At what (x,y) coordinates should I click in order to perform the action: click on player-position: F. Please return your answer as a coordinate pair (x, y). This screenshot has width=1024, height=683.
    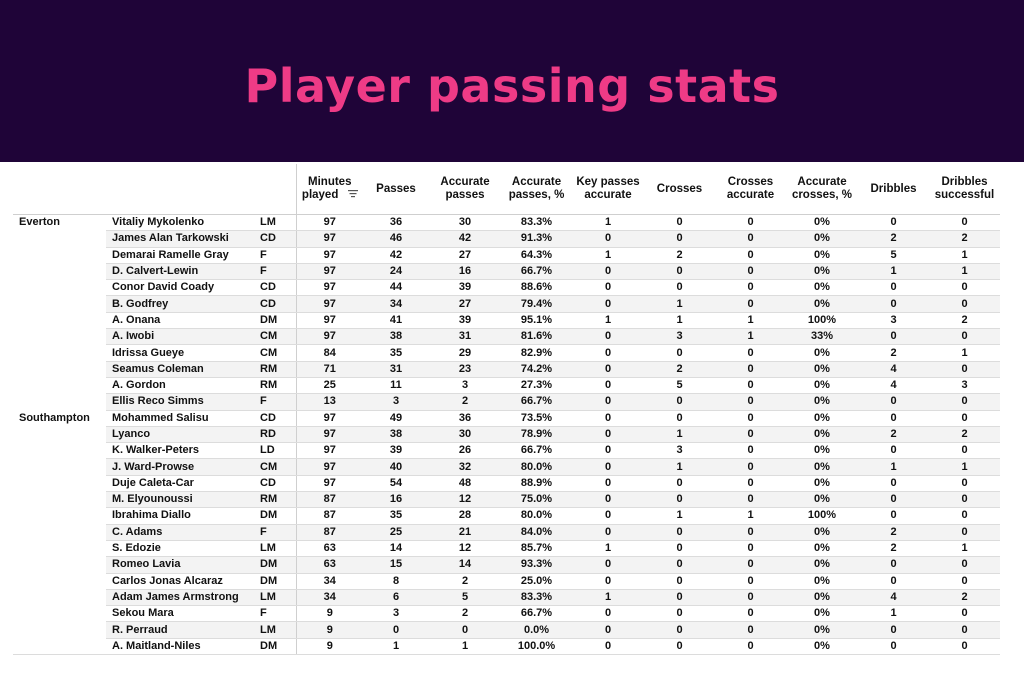
    Looking at the image, I should click on (276, 532).